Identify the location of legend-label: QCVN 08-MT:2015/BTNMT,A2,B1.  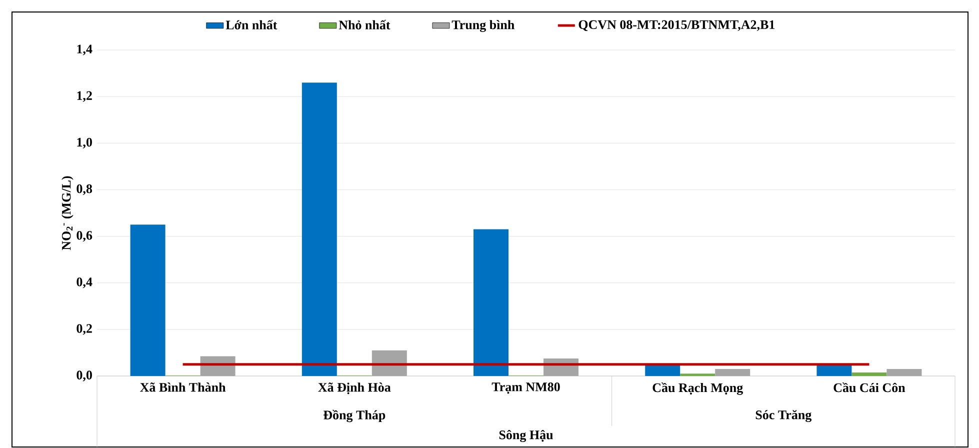
(676, 26).